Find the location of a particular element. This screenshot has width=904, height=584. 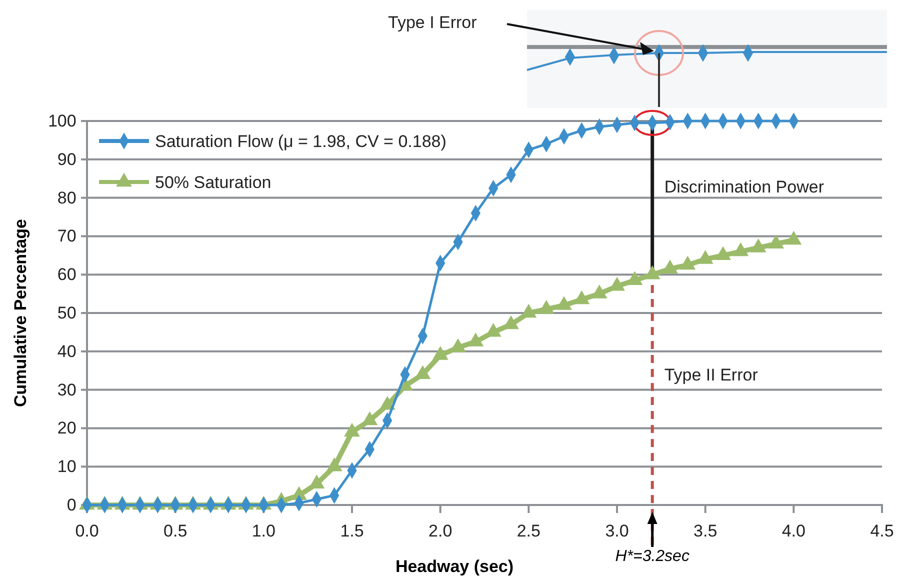

y-tick-label: 40 is located at coordinates (66, 351).